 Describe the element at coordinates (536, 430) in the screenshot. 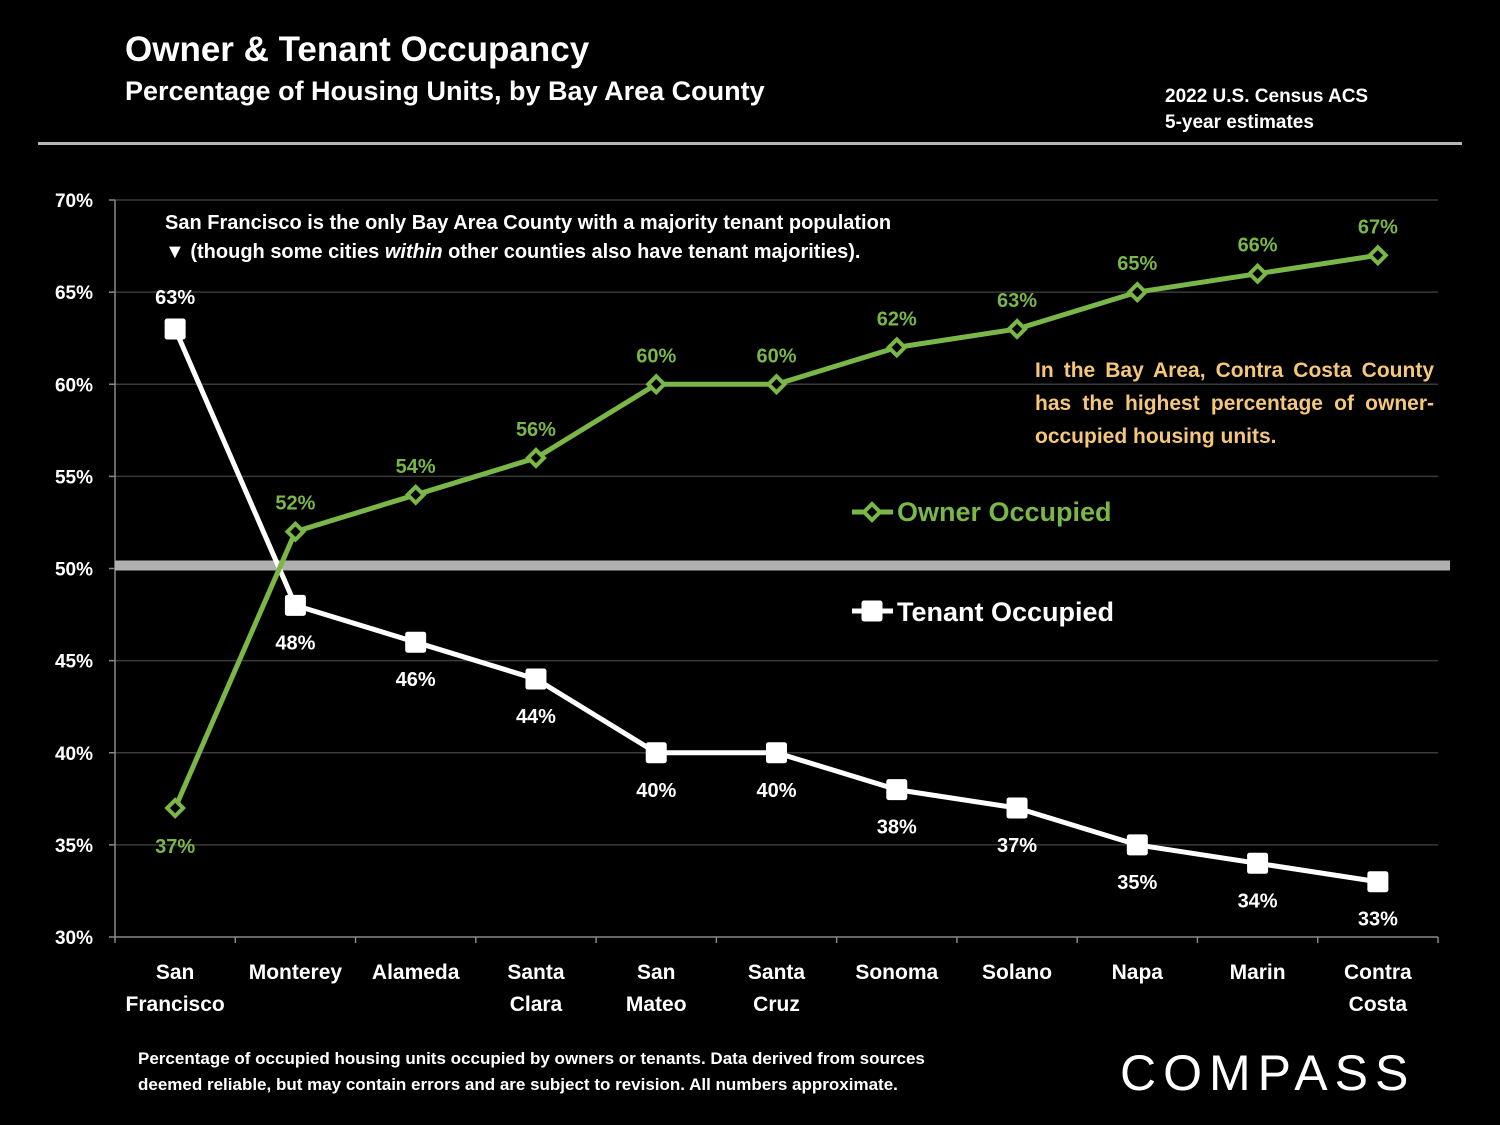

I see `owner-data-label: 56%` at that location.